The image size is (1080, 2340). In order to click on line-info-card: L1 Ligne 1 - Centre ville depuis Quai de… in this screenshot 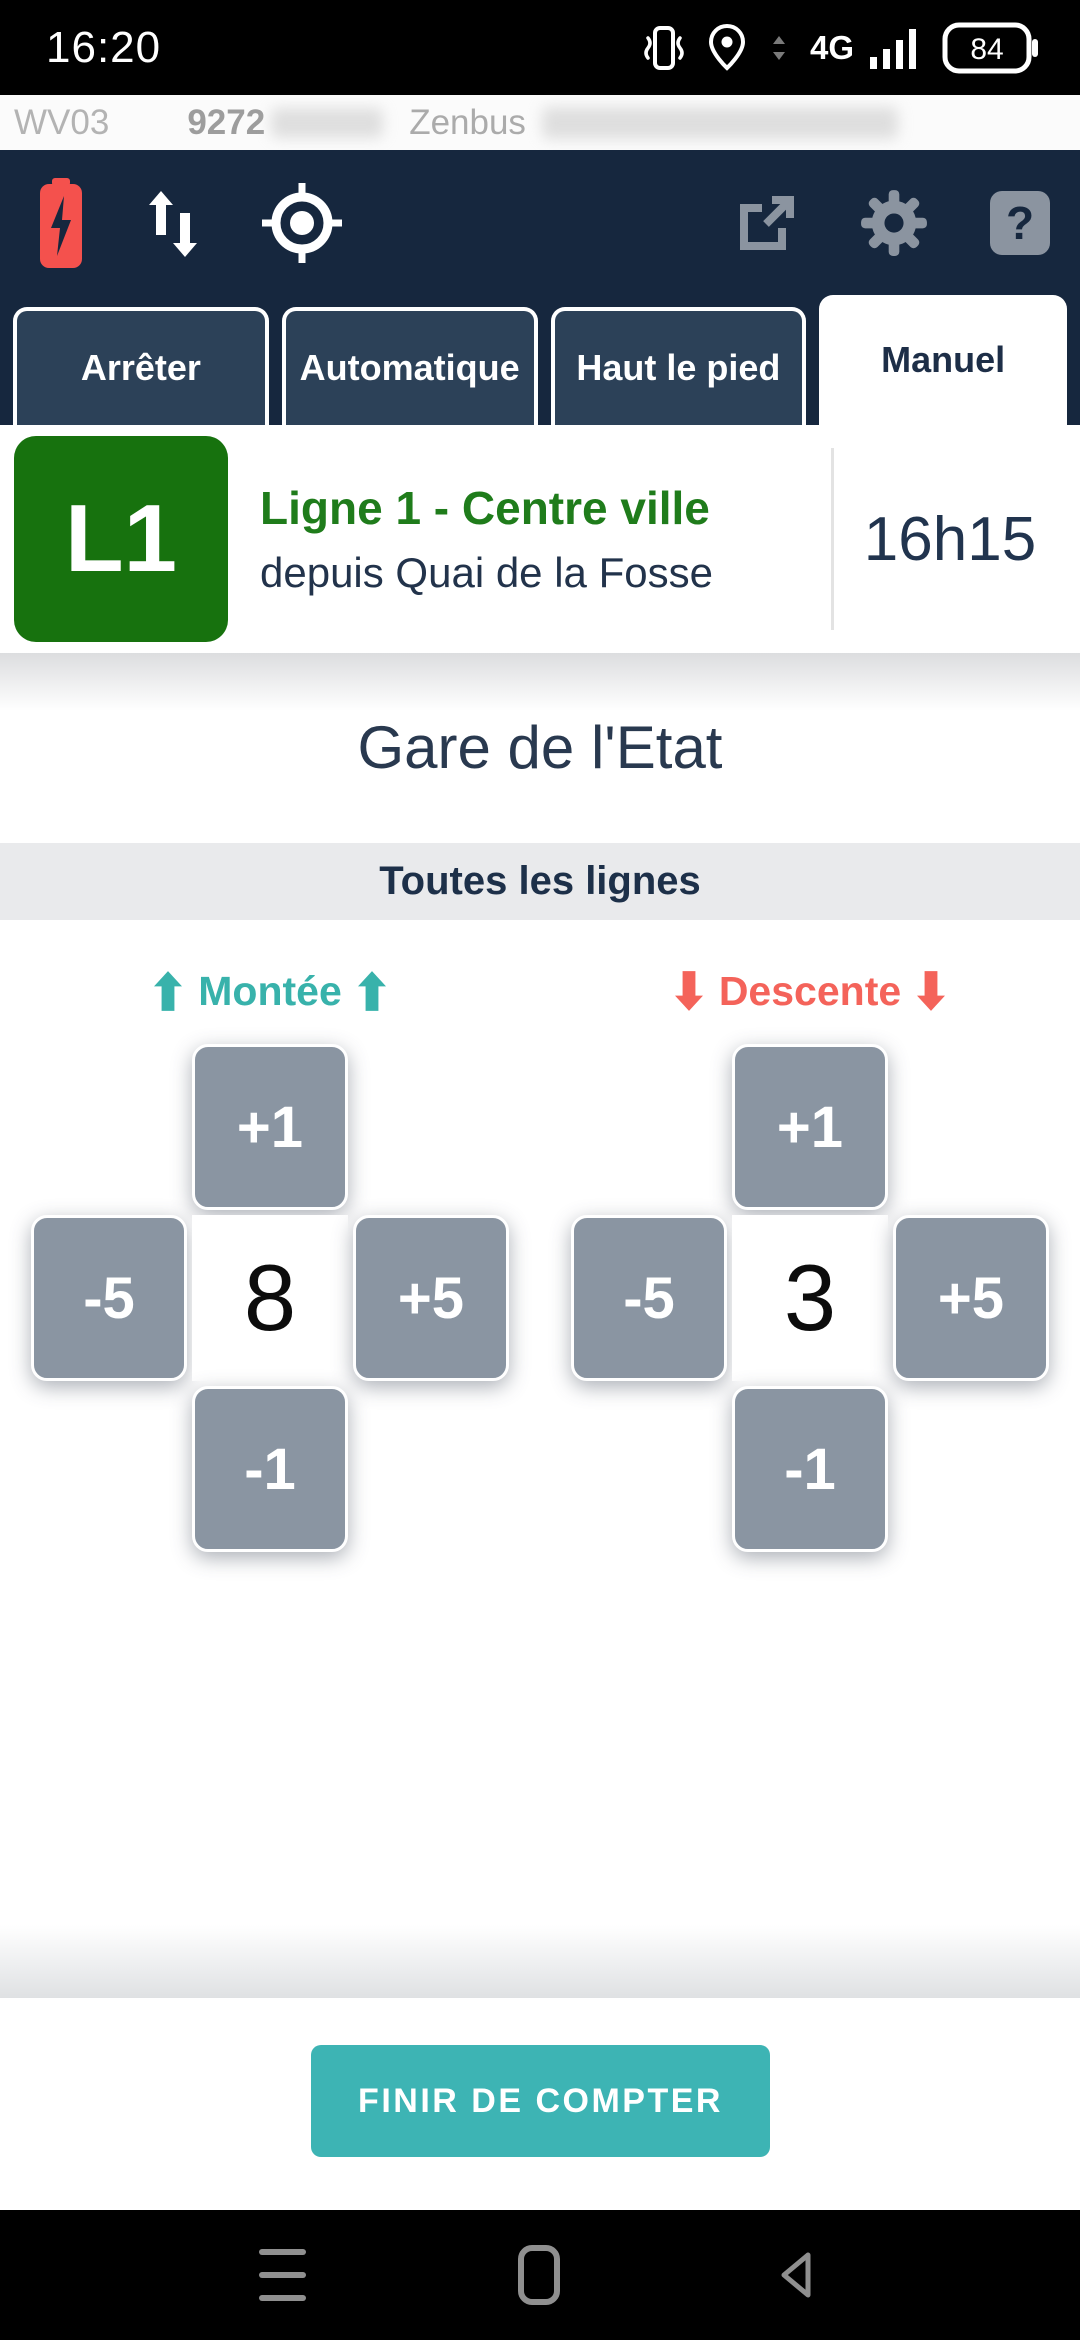, I will do `click(540, 539)`.